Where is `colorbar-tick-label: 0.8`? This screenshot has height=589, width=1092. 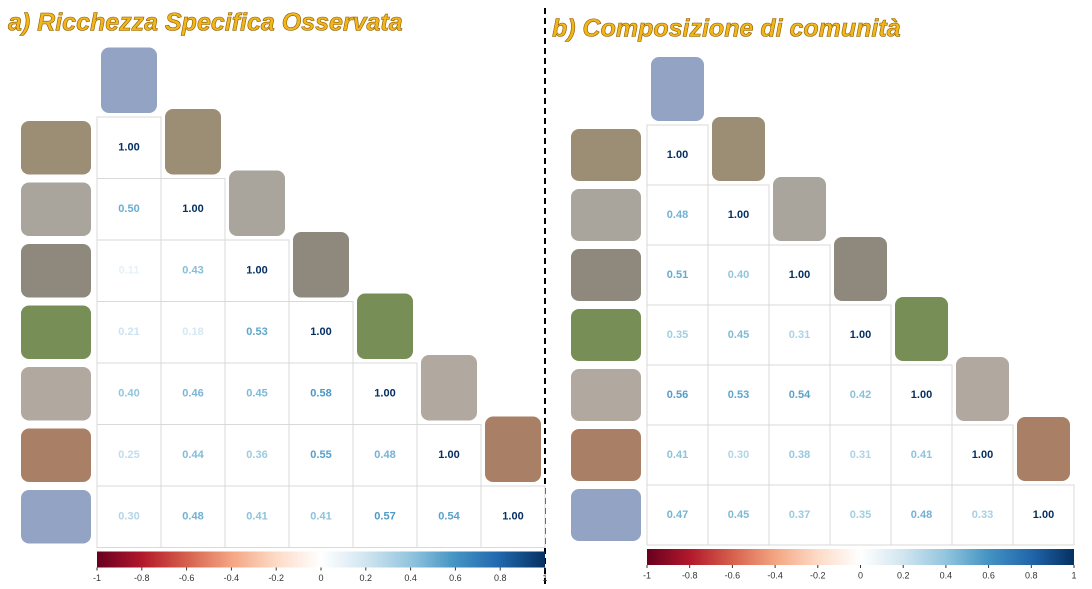 colorbar-tick-label: 0.8 is located at coordinates (1031, 575).